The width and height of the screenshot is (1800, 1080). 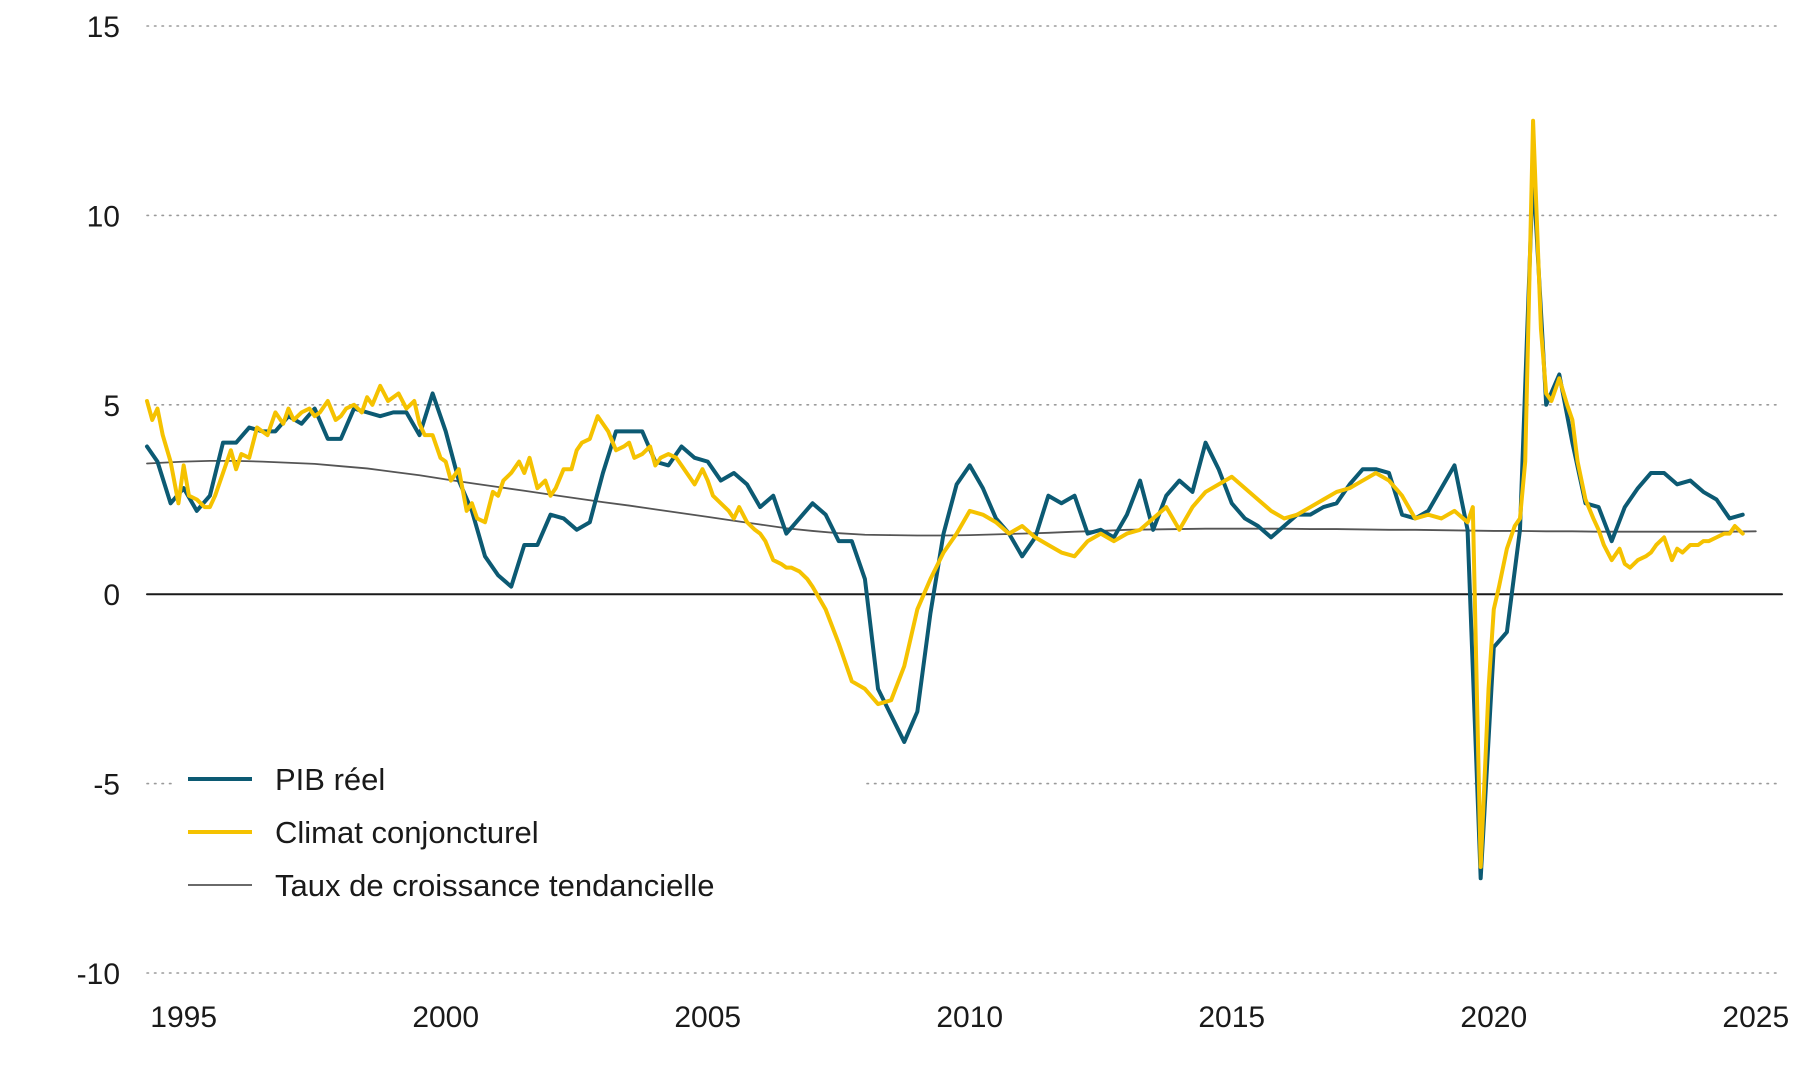 What do you see at coordinates (445, 1017) in the screenshot?
I see `x-tick-label-1: 2000` at bounding box center [445, 1017].